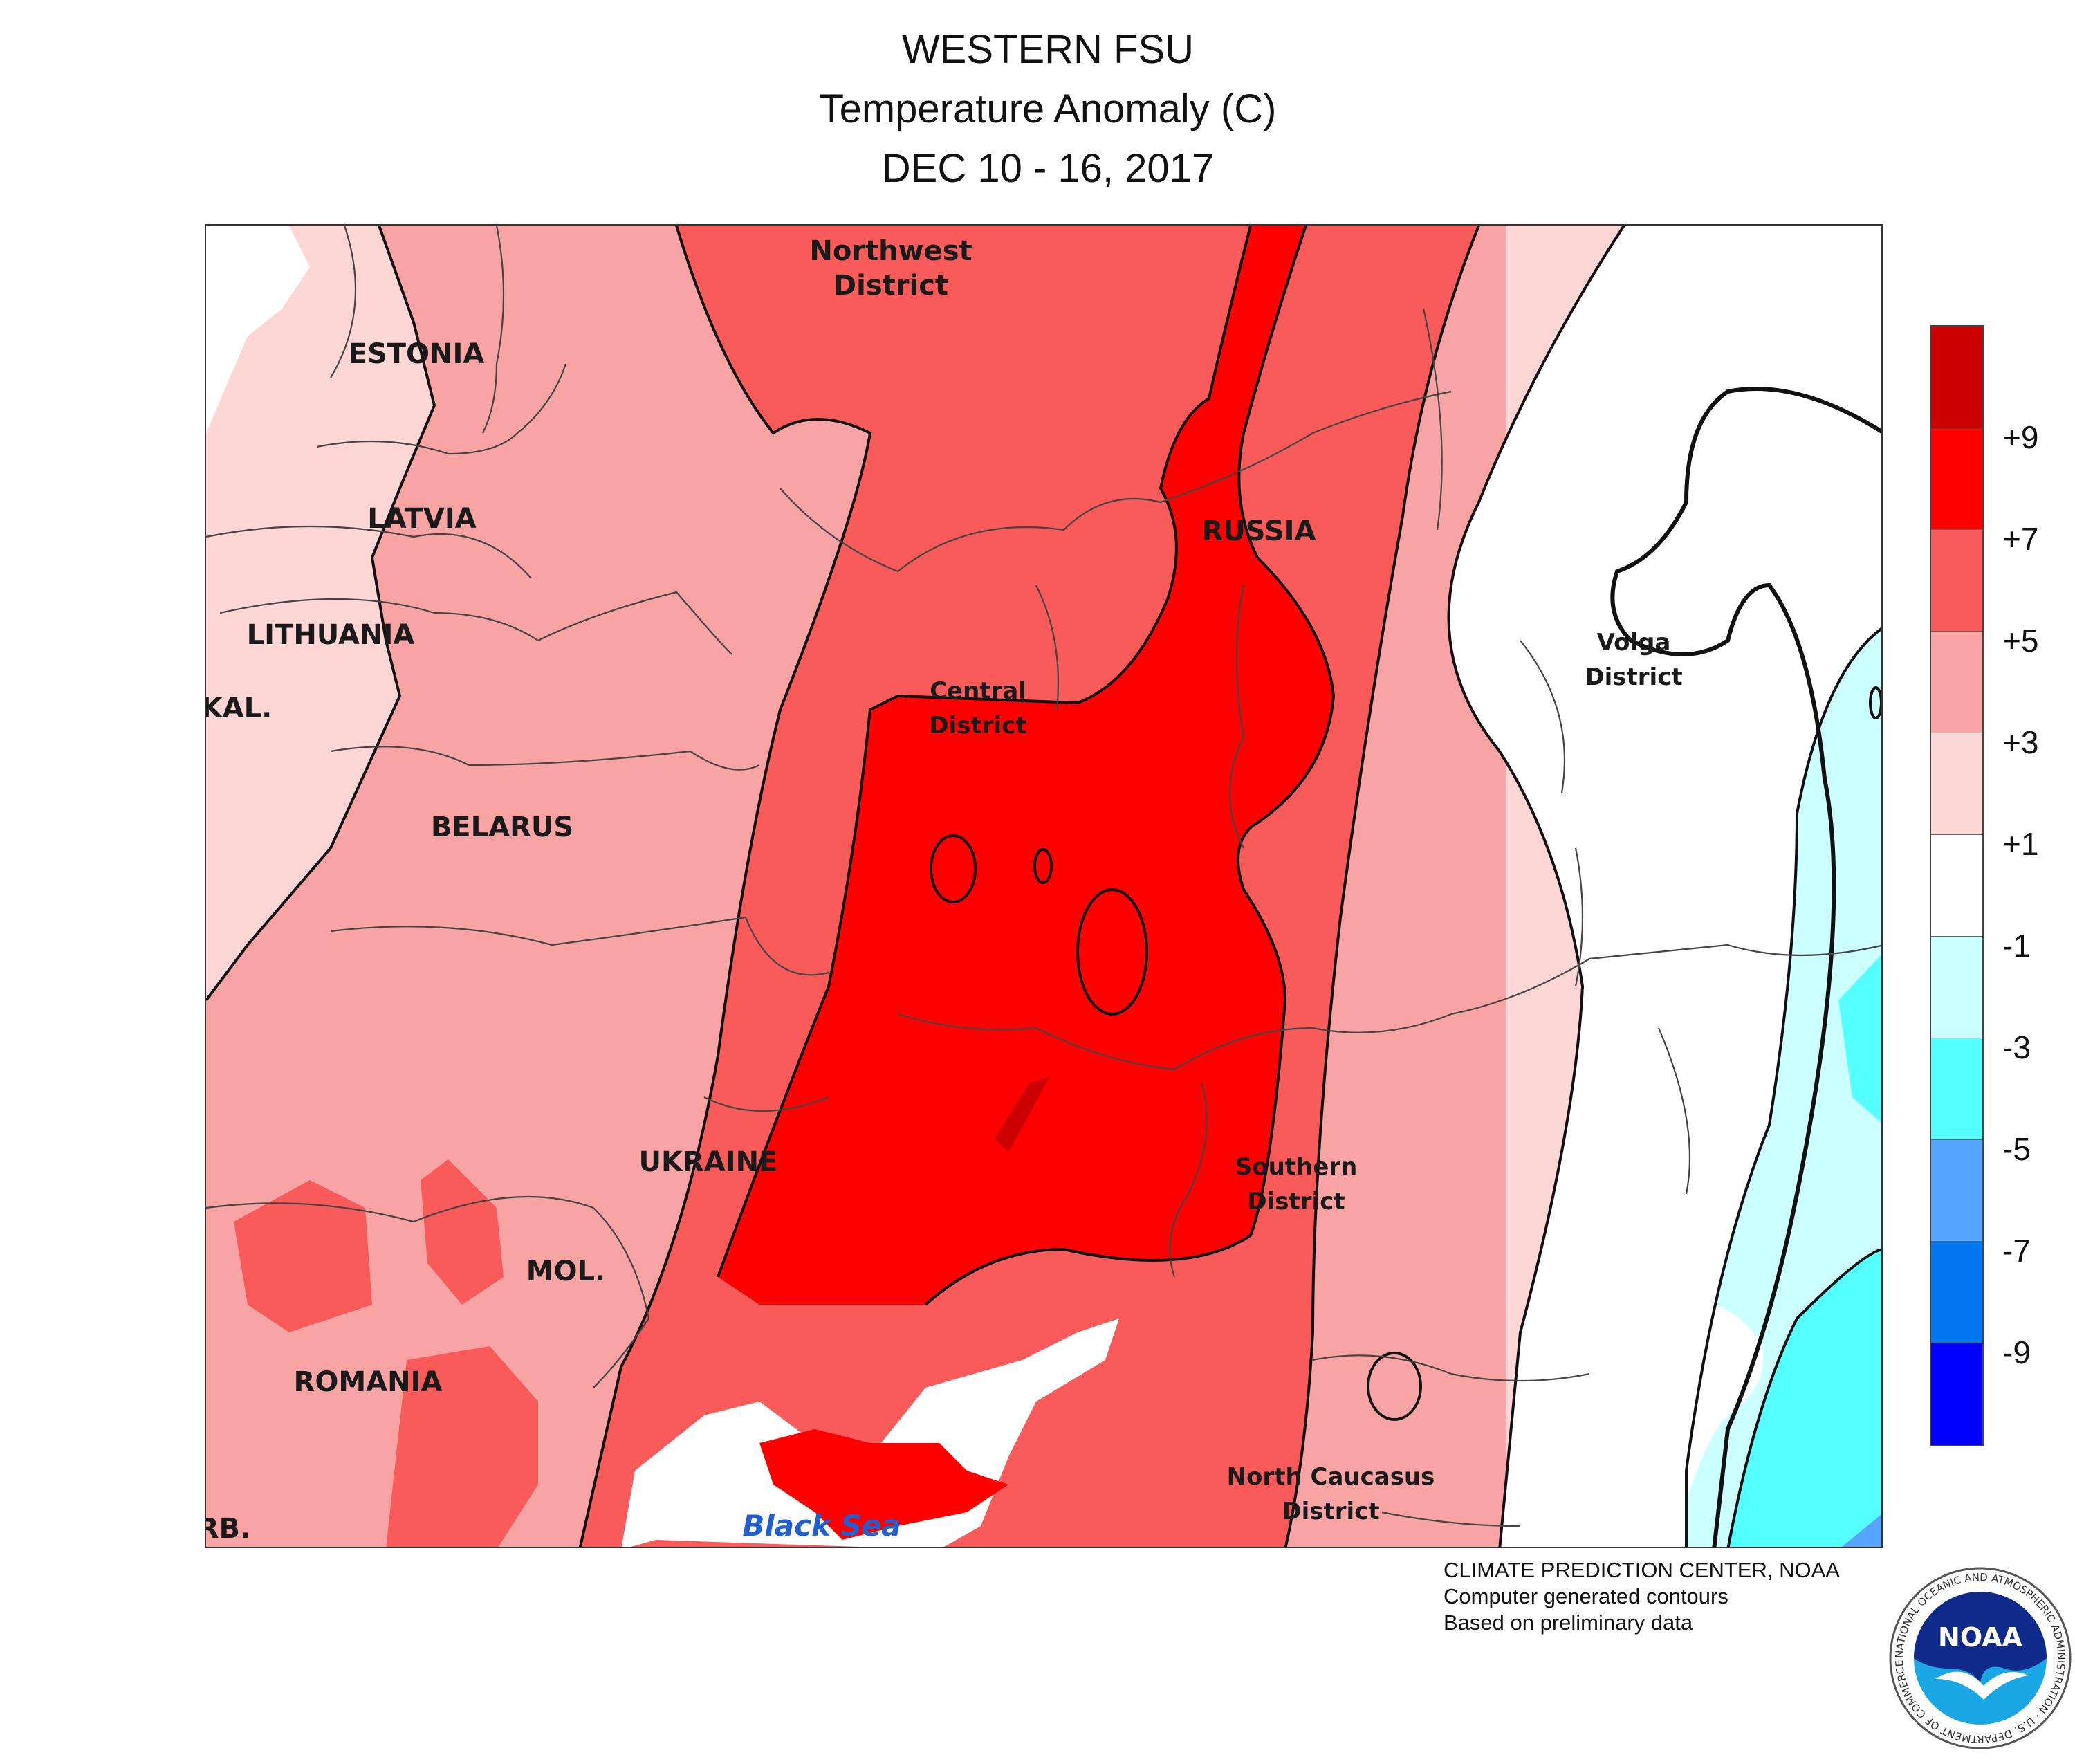 The width and height of the screenshot is (2075, 1764). I want to click on label-latvia: LATVIA, so click(422, 519).